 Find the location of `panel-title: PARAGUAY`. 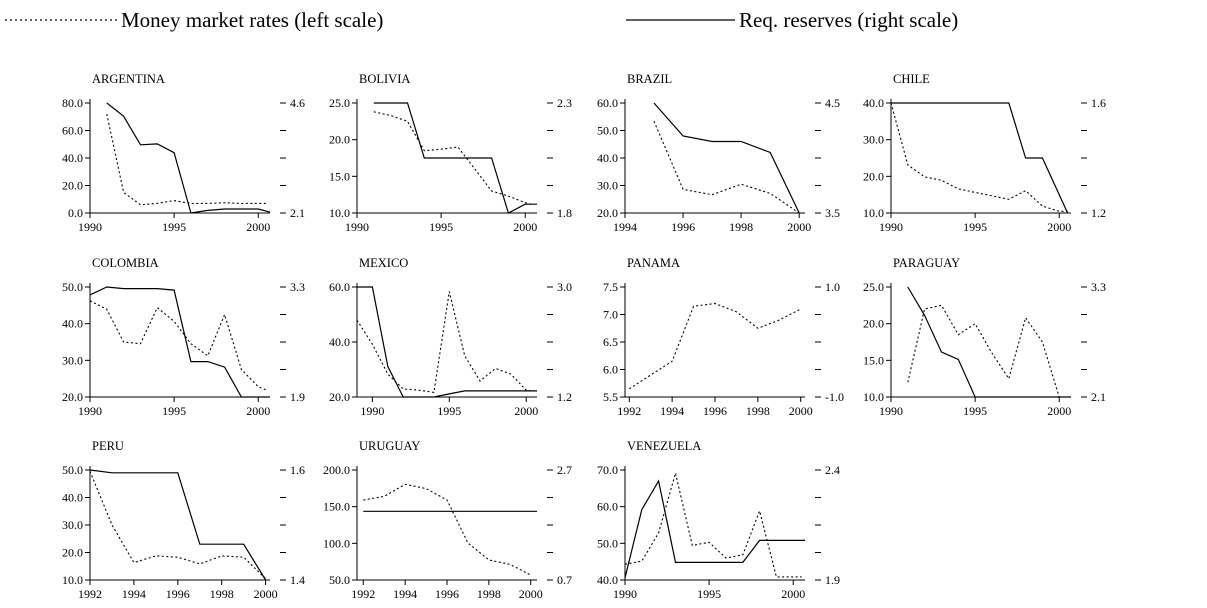

panel-title: PARAGUAY is located at coordinates (926, 263).